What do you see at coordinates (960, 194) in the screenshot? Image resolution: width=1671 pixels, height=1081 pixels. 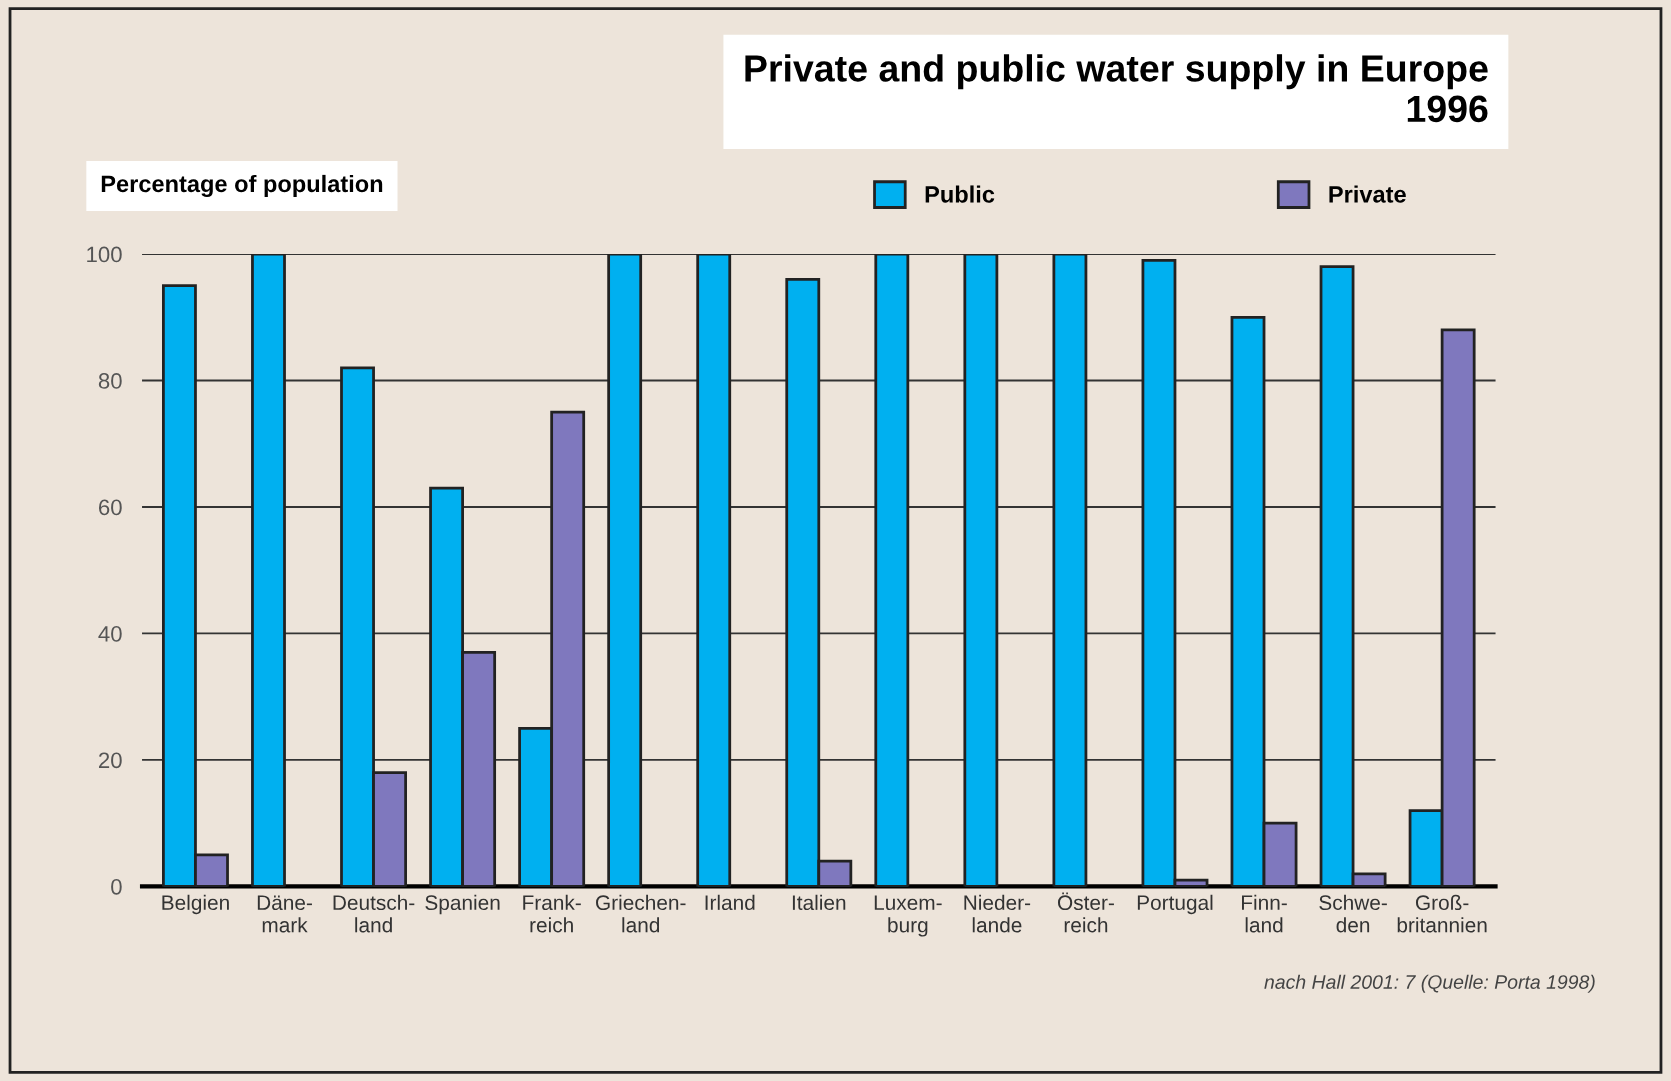 I see `legend-label: Public` at bounding box center [960, 194].